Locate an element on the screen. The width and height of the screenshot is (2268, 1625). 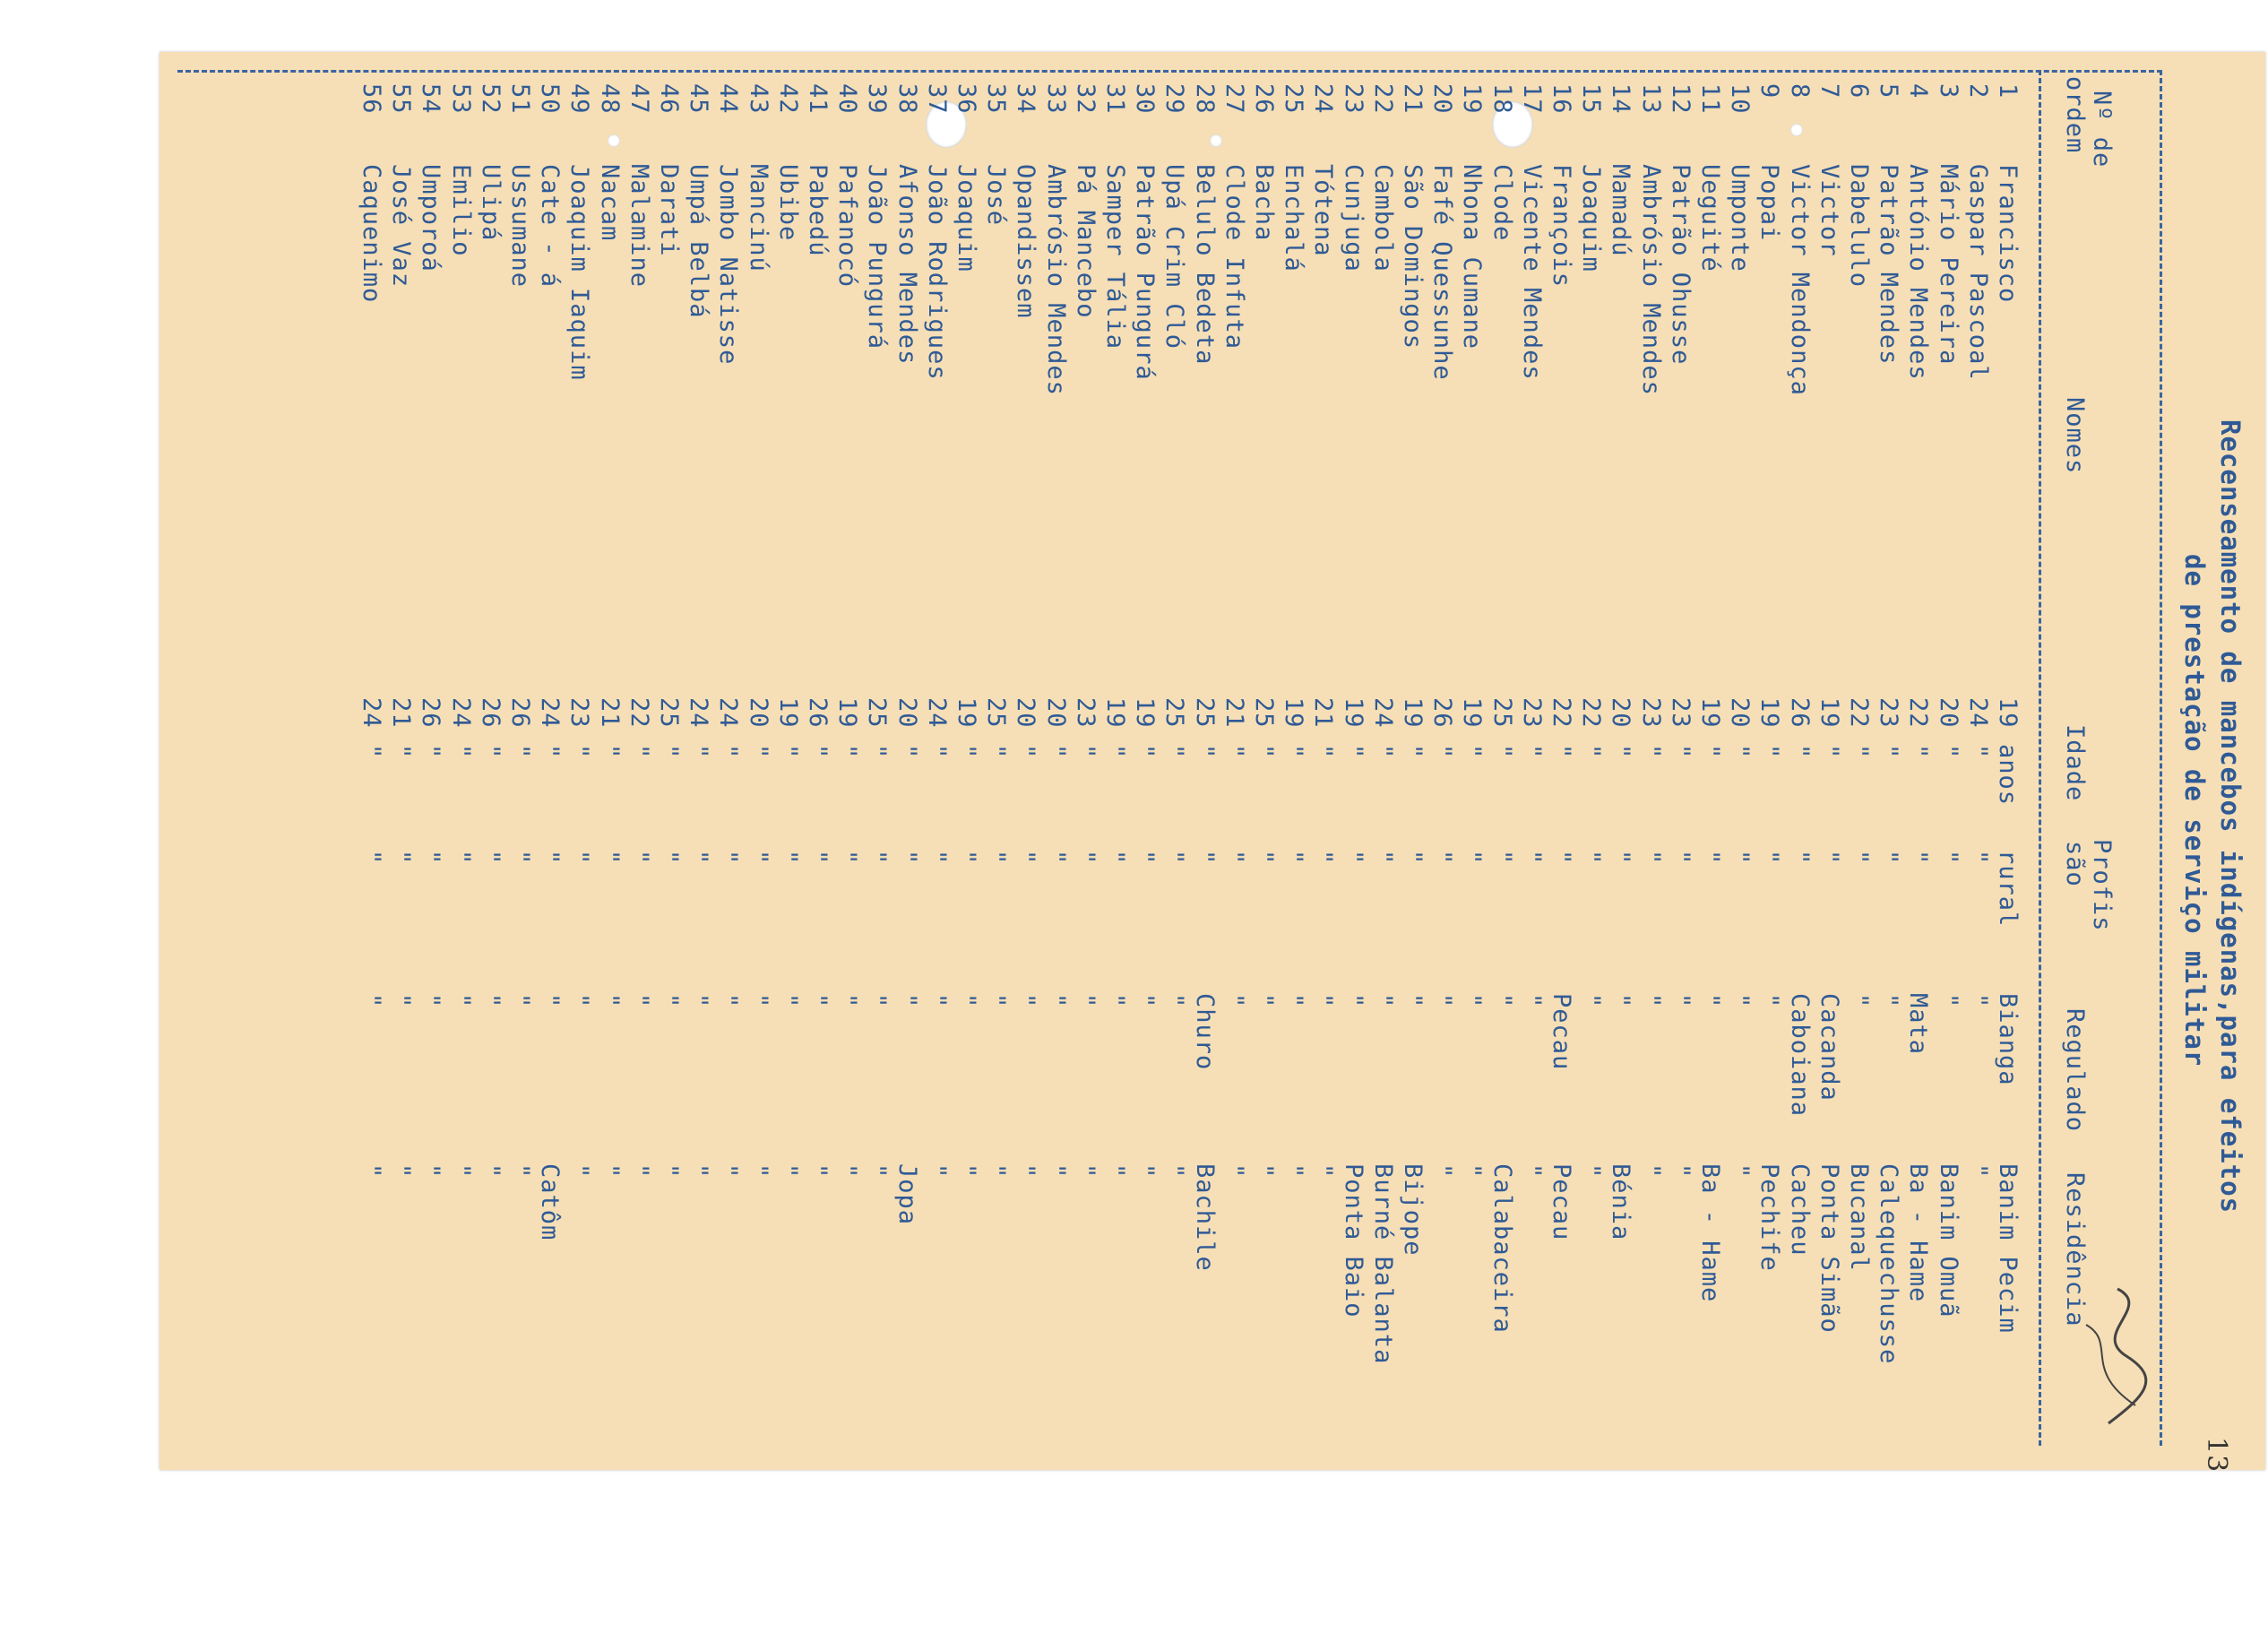
page-number: 13 is located at coordinates (2216, 1454).